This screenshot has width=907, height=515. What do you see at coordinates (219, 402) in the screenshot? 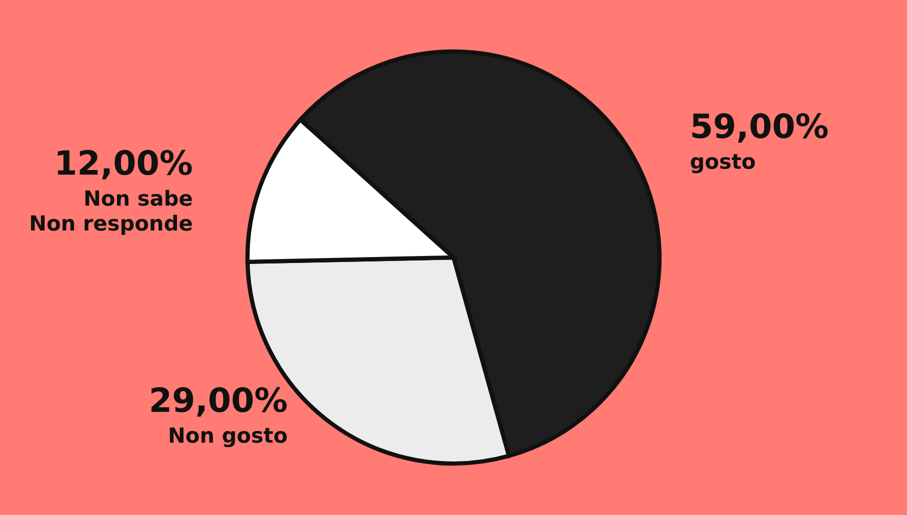
I see `data-label: 29,00%` at bounding box center [219, 402].